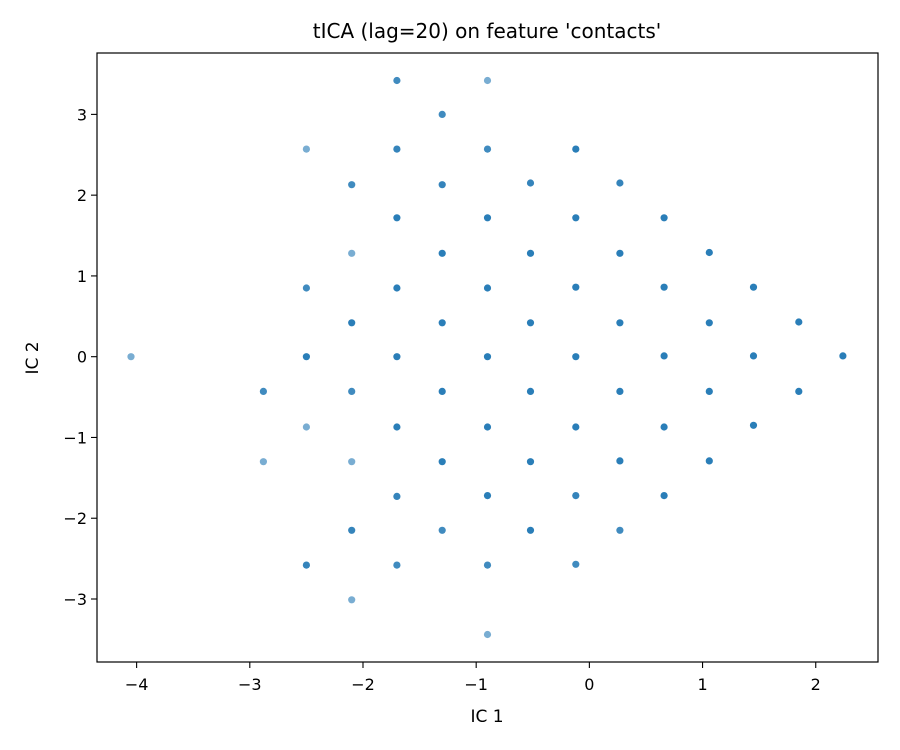 The width and height of the screenshot is (900, 750). I want to click on y-tick-label: 2, so click(82, 195).